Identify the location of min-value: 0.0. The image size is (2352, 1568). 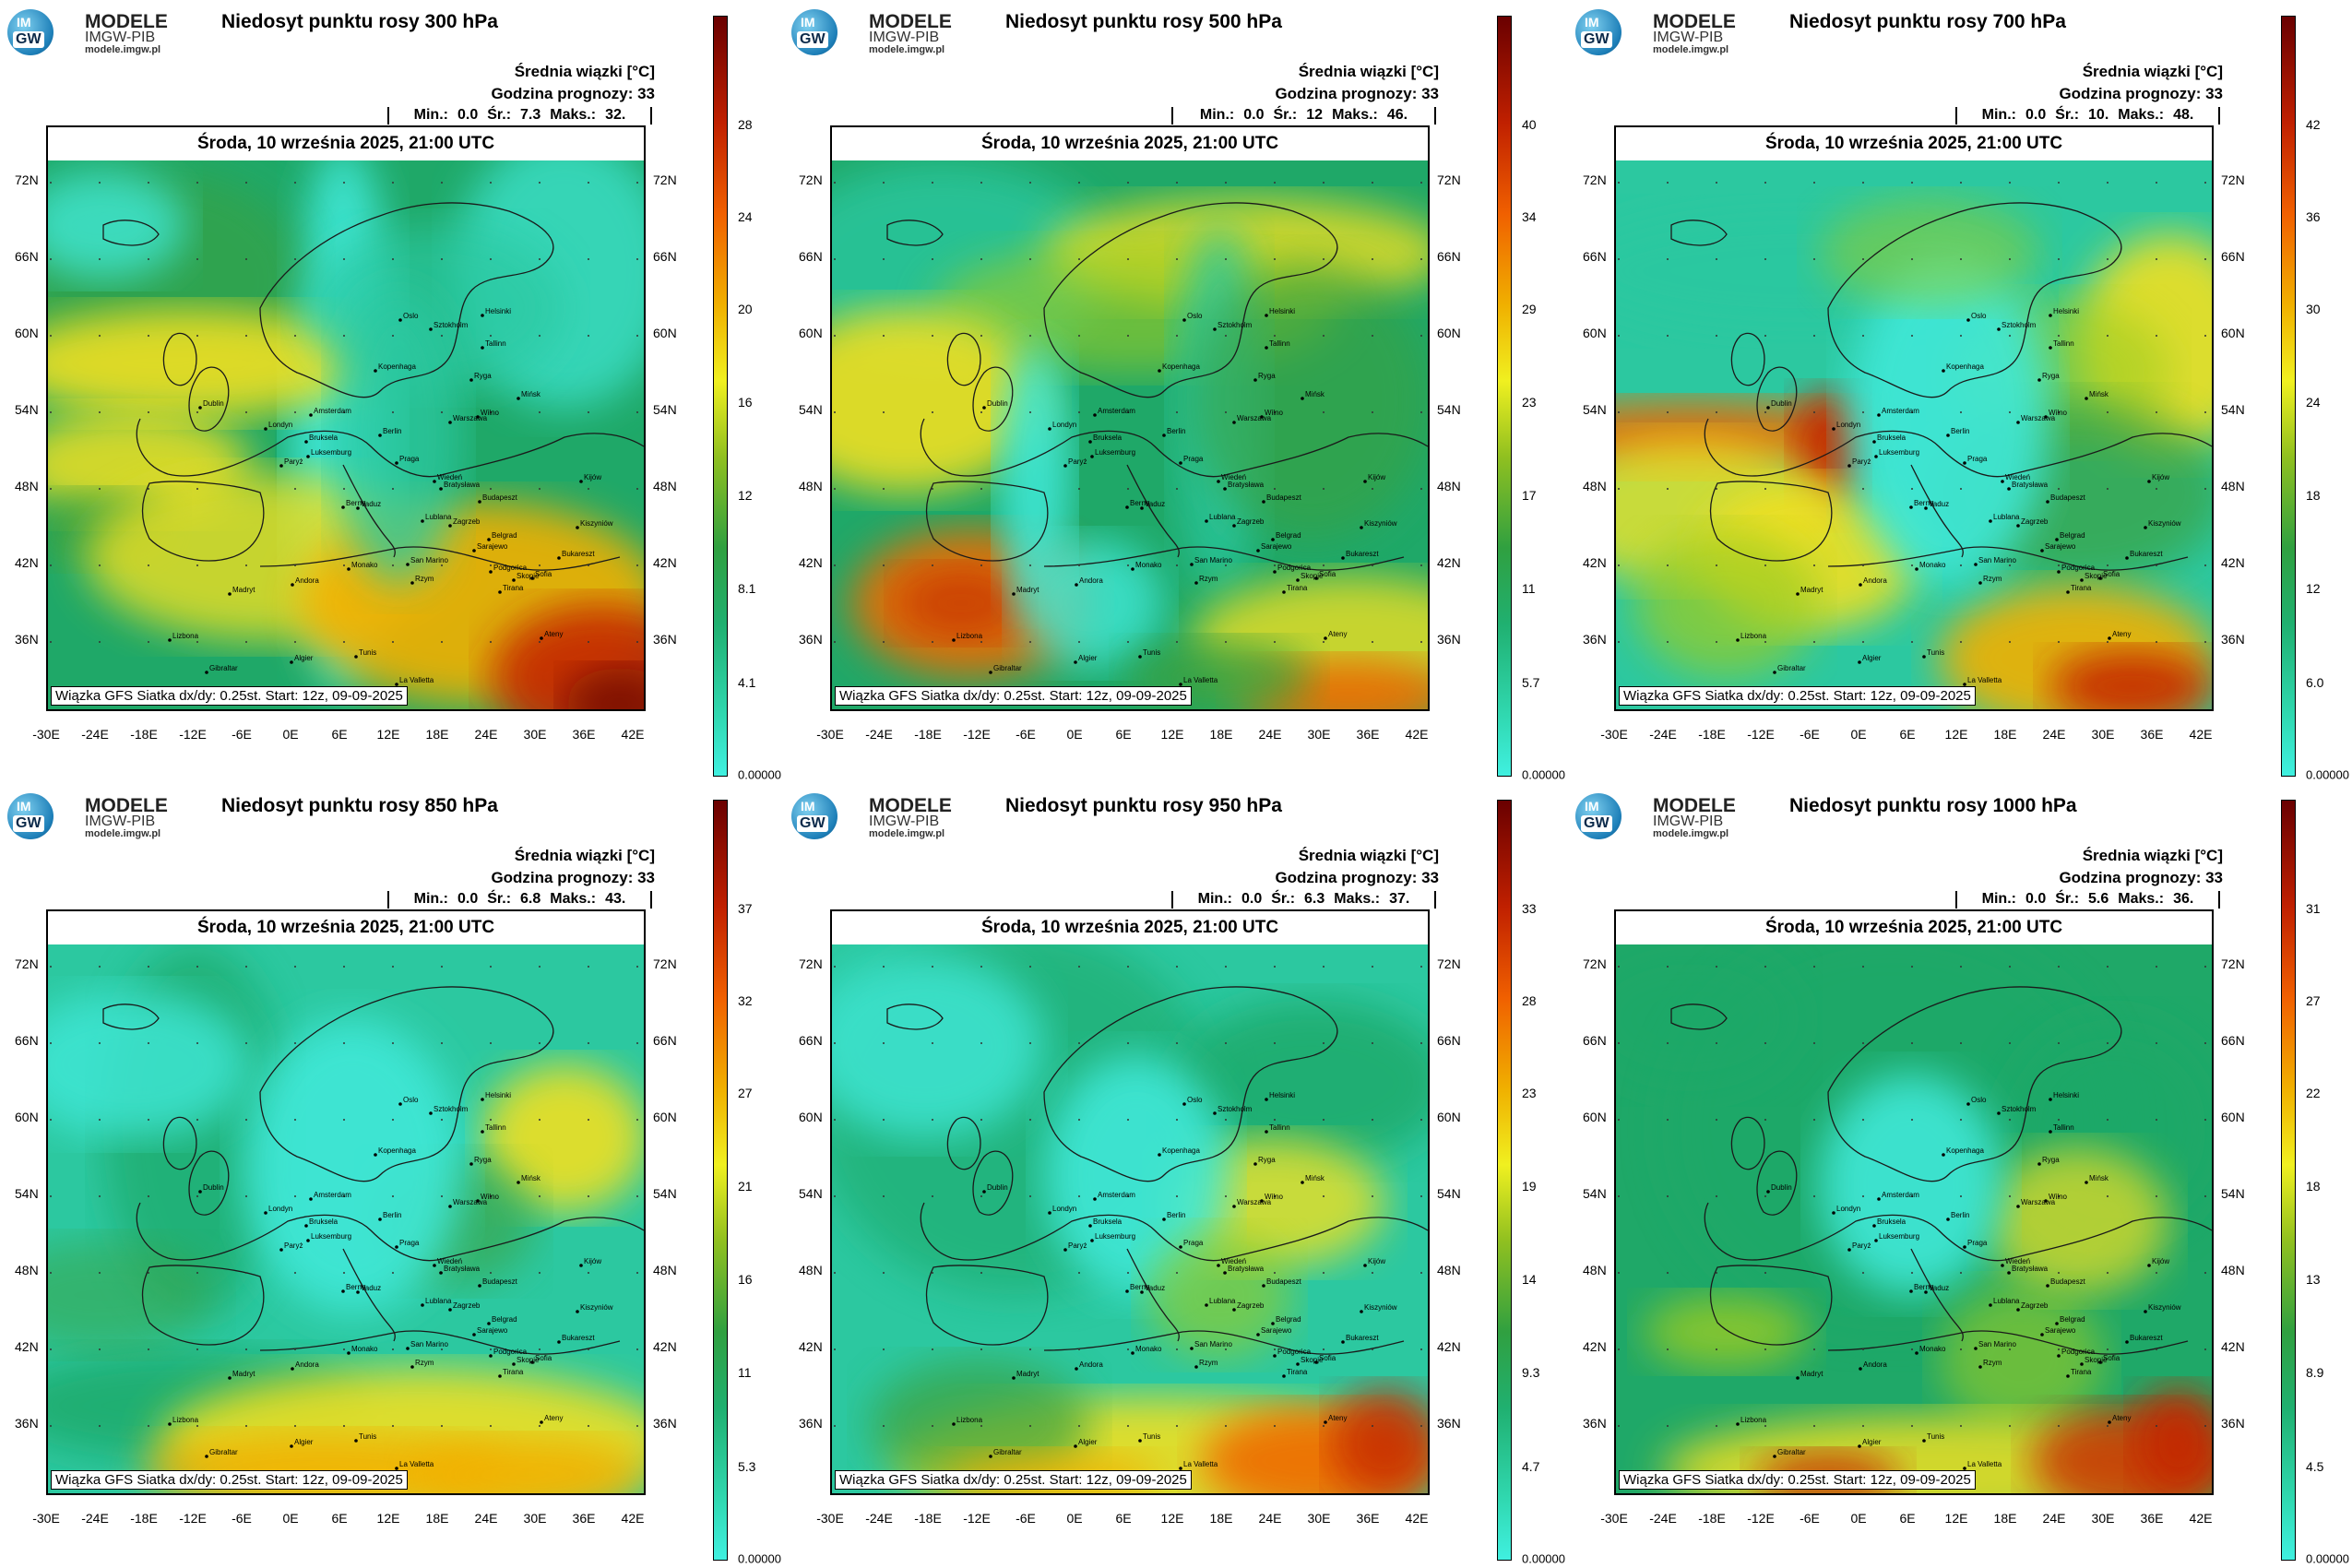
(2036, 899).